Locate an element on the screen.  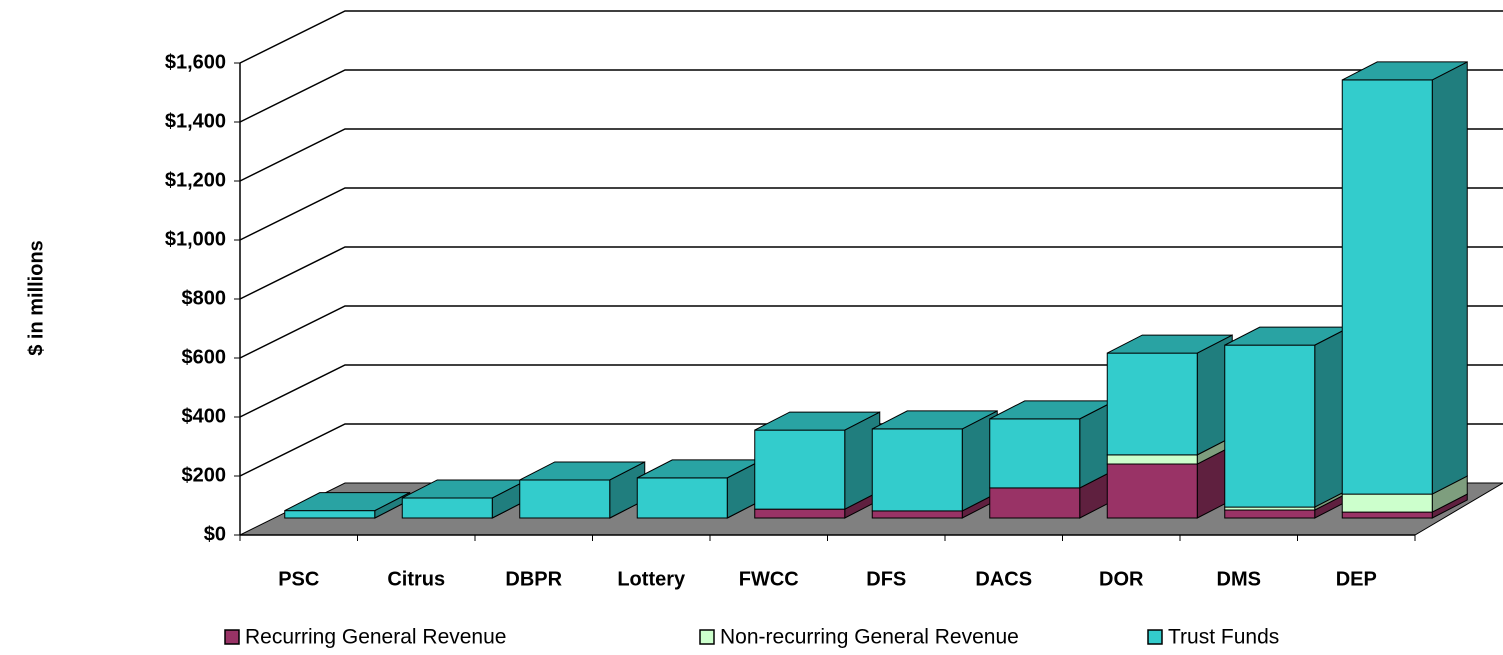
y-tick-label: $1,400 is located at coordinates (195, 121).